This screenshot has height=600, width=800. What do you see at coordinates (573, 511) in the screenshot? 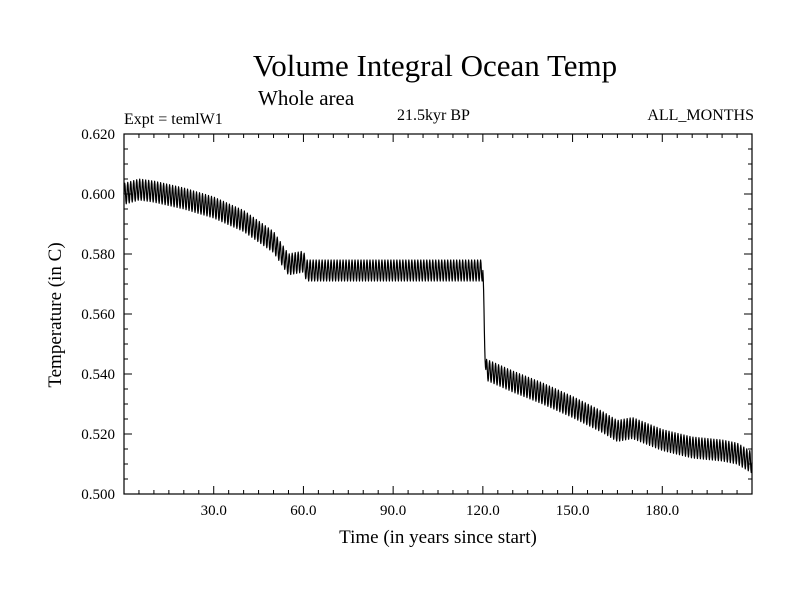
I see `x-tick-label: 150.0` at bounding box center [573, 511].